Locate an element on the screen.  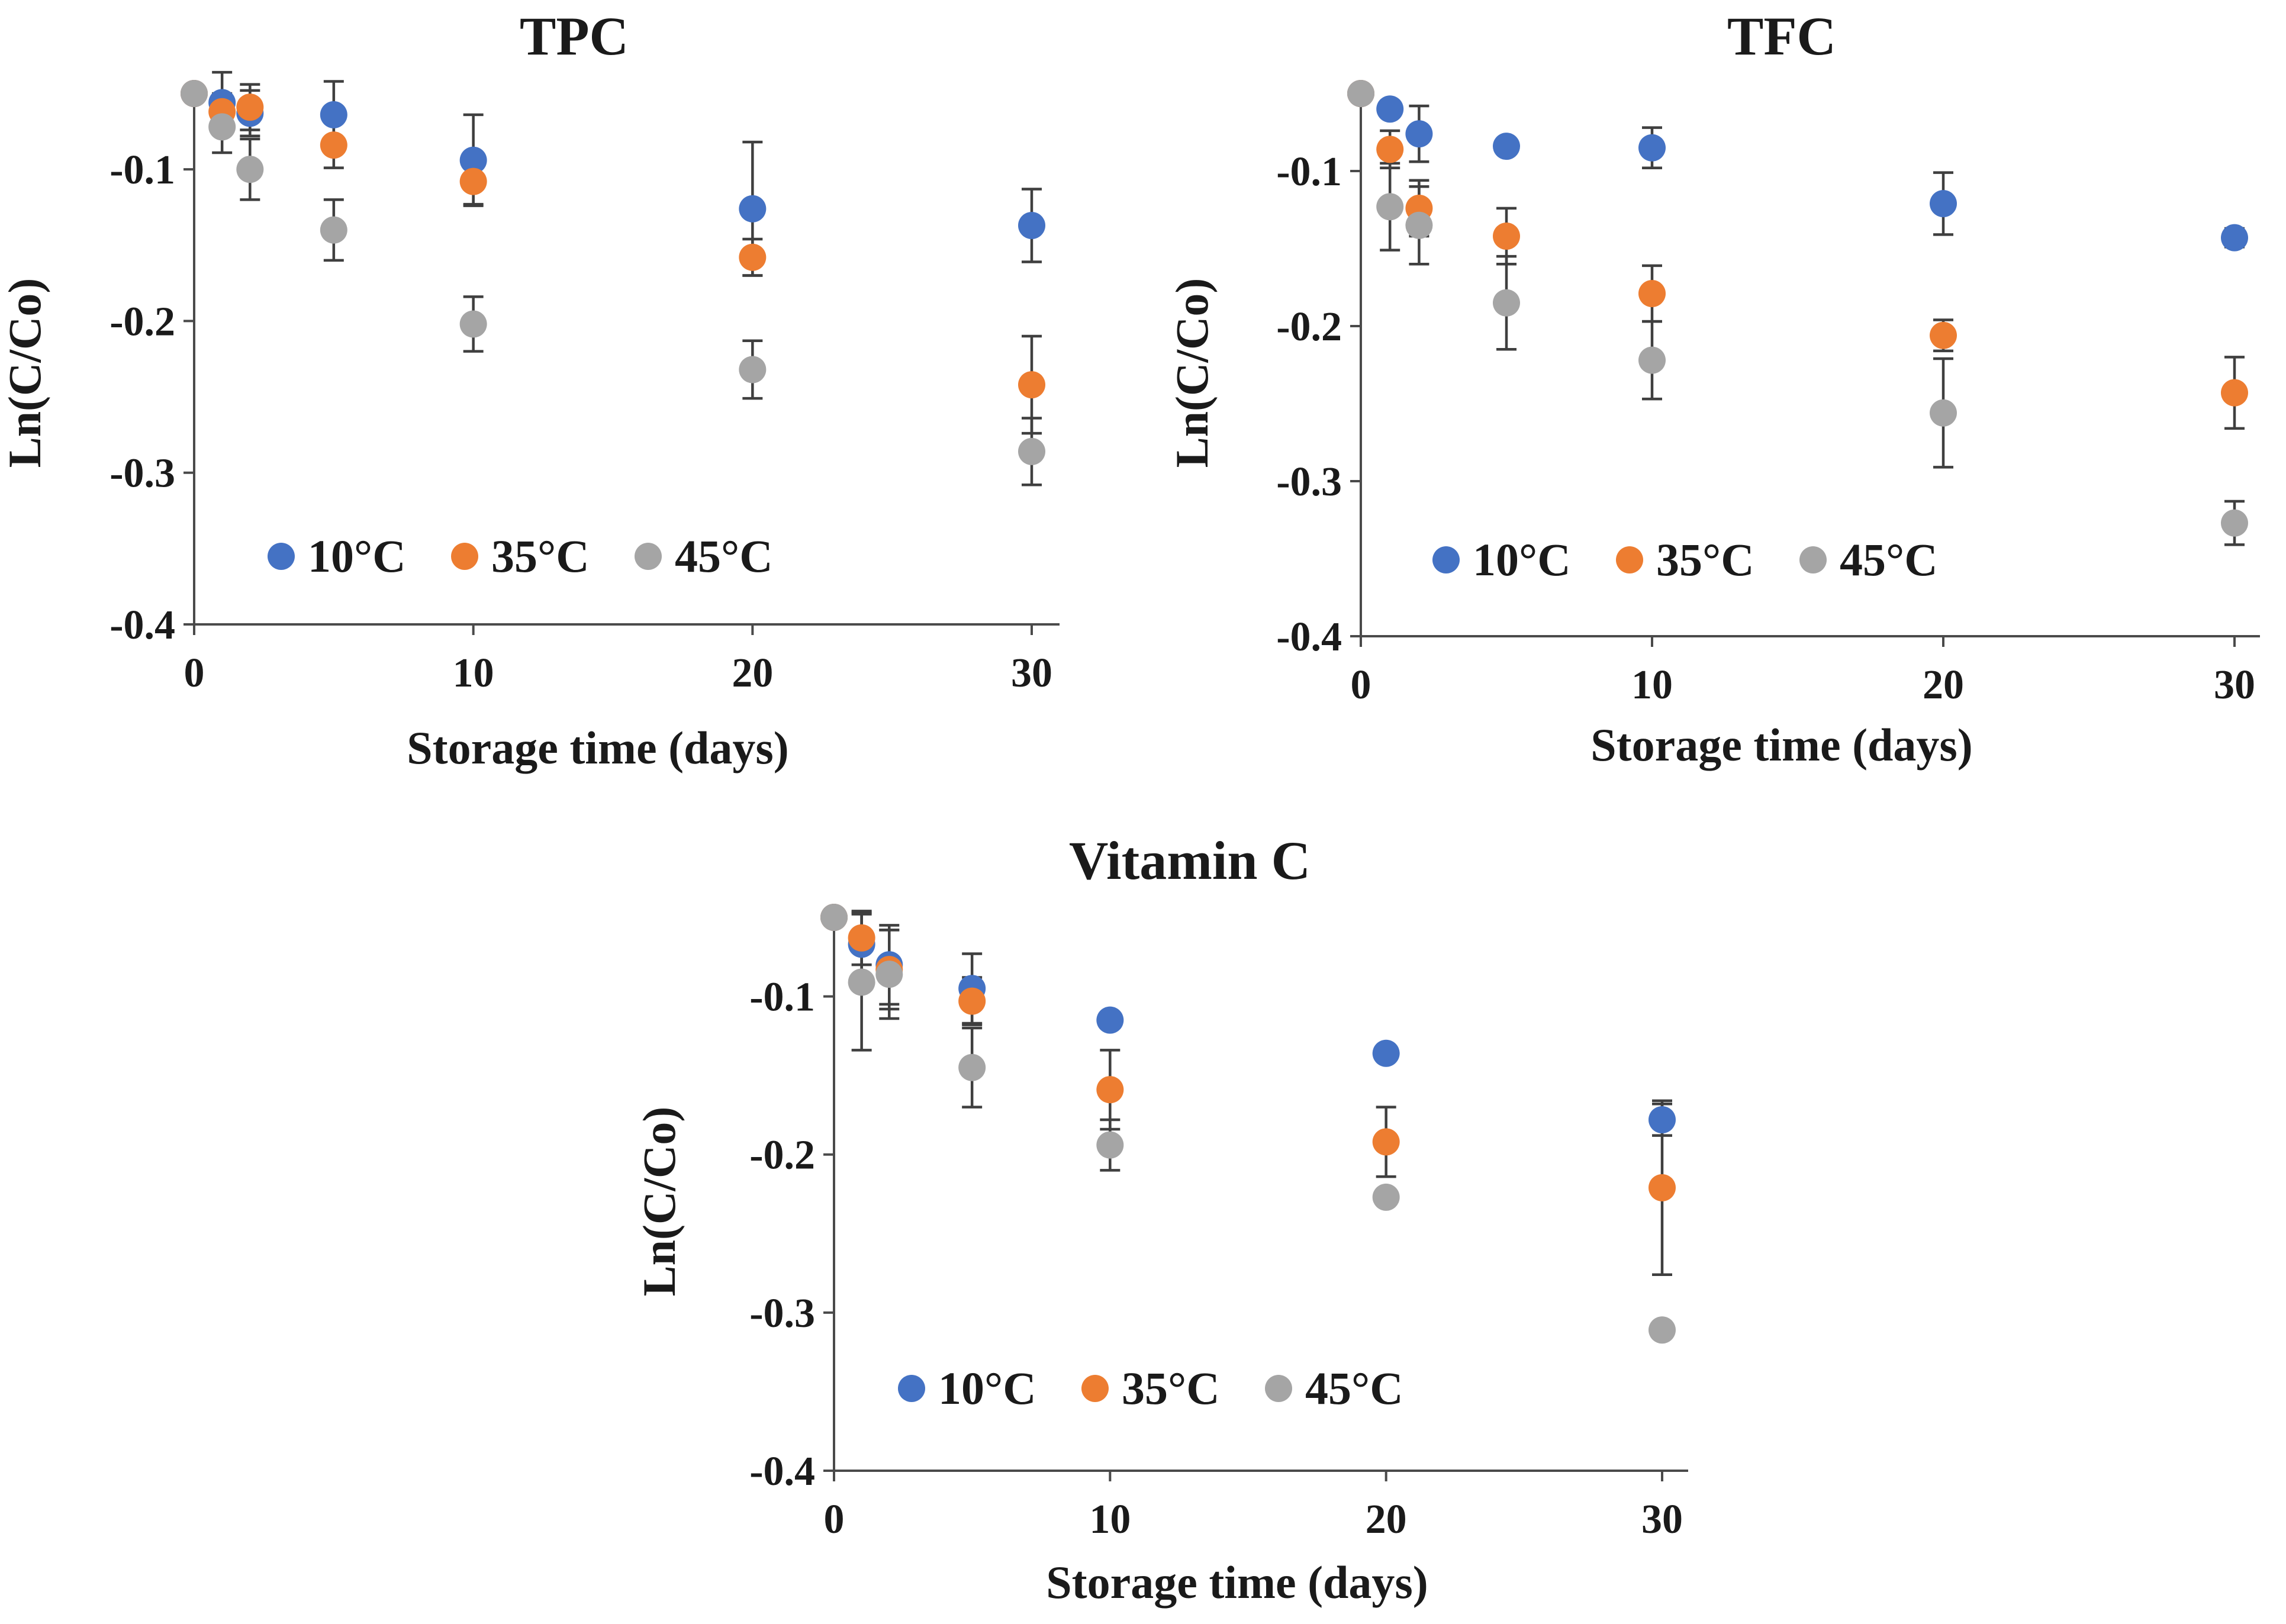
chart-title: TPC is located at coordinates (574, 36).